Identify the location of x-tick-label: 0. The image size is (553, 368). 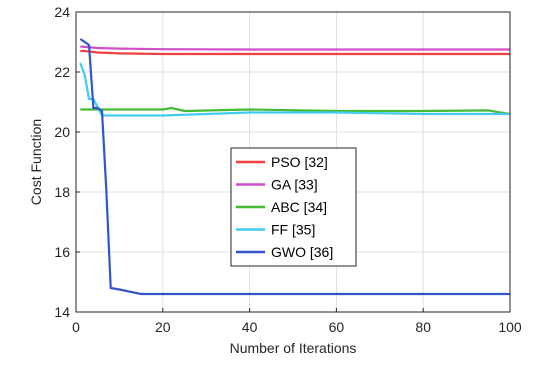
(76, 327).